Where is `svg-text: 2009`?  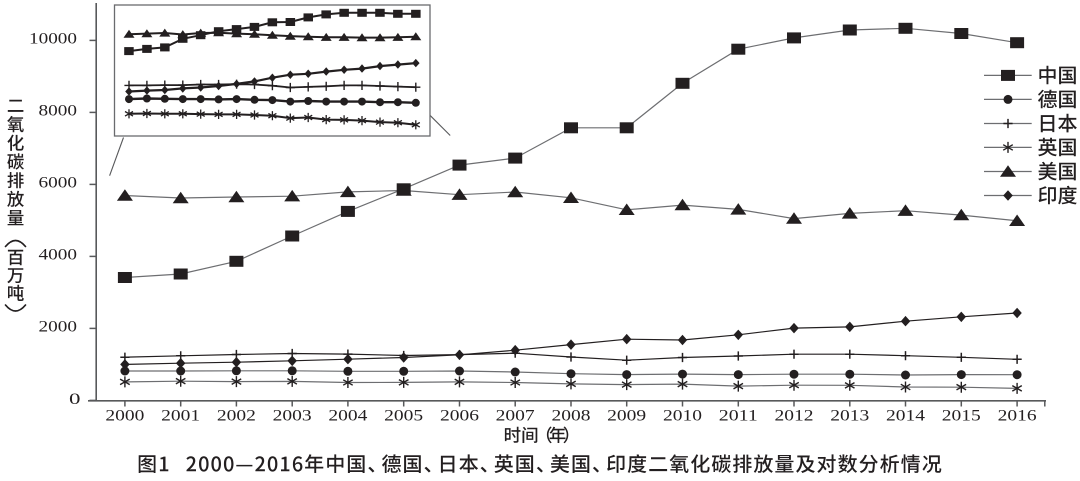
svg-text: 2009 is located at coordinates (626, 416).